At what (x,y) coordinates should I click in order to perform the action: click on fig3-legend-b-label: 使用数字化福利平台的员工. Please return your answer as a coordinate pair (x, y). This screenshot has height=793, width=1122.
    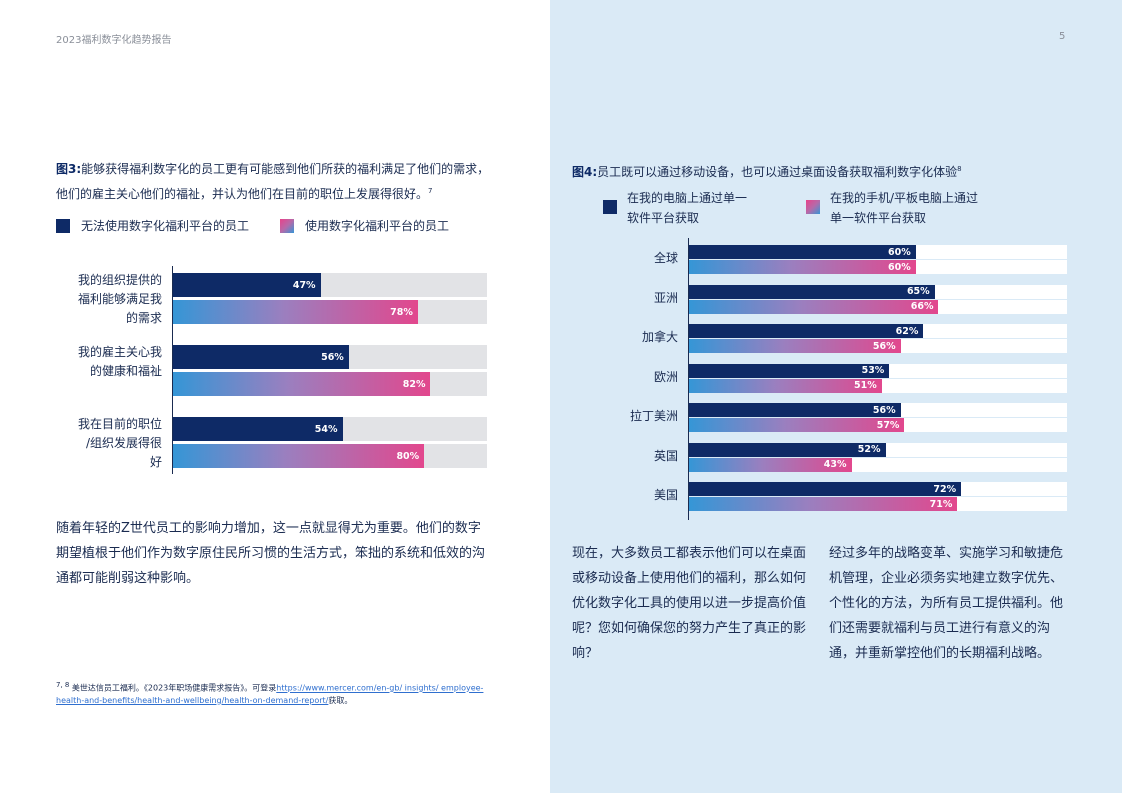
    Looking at the image, I should click on (377, 226).